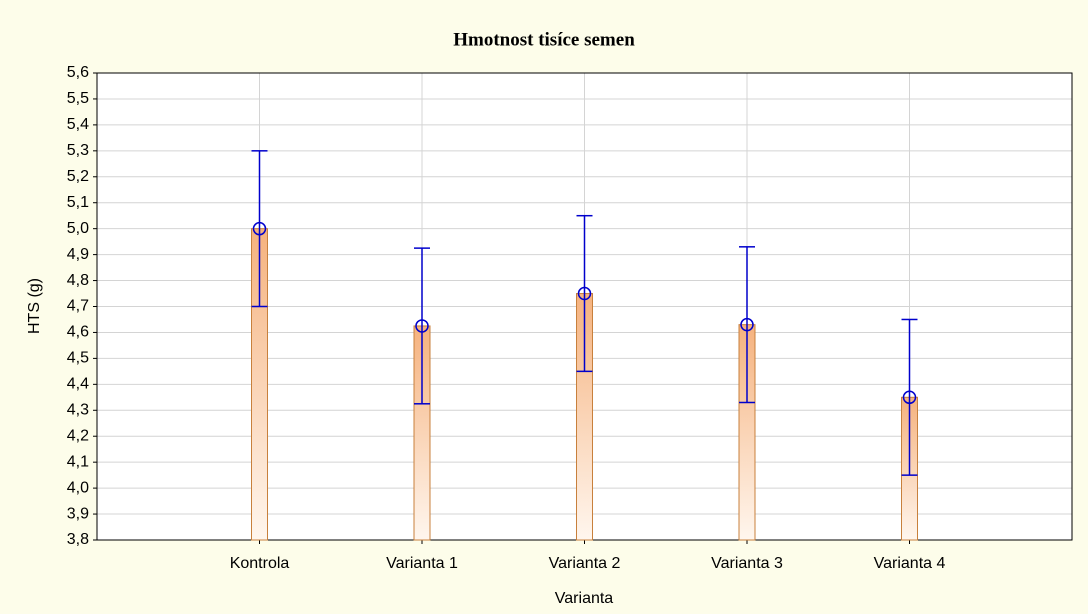  Describe the element at coordinates (78, 72) in the screenshot. I see `y-tick-label: 5,6` at that location.